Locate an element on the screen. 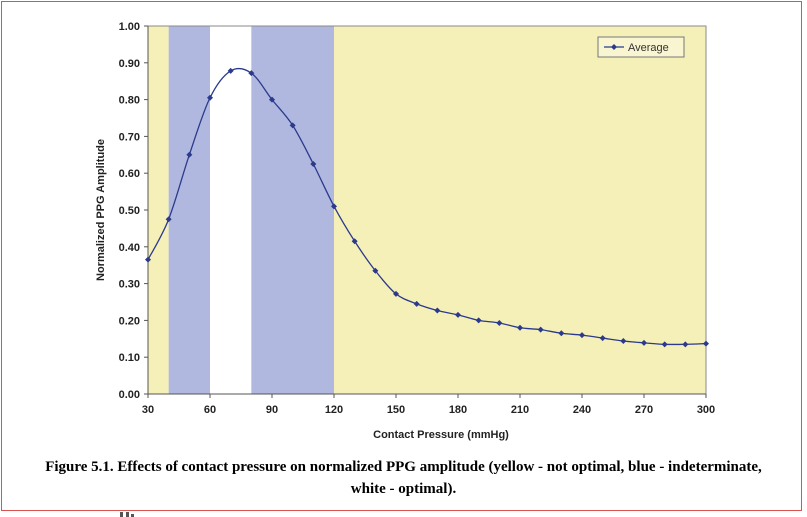 This screenshot has width=807, height=517. x-tick-label: 240 is located at coordinates (582, 410).